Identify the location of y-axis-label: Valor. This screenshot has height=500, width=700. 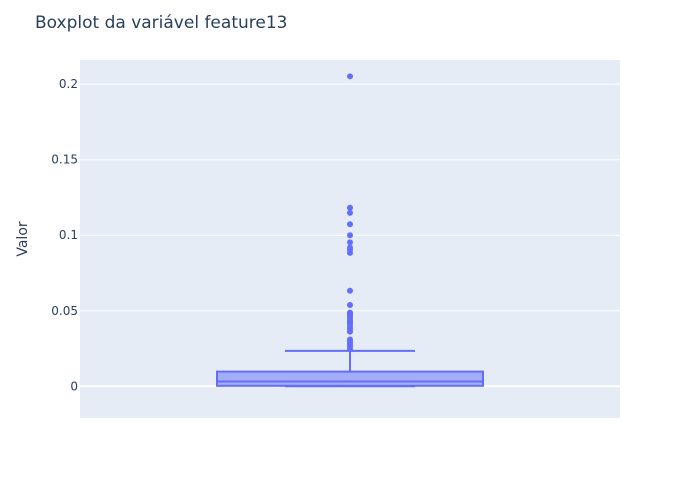
(23, 239).